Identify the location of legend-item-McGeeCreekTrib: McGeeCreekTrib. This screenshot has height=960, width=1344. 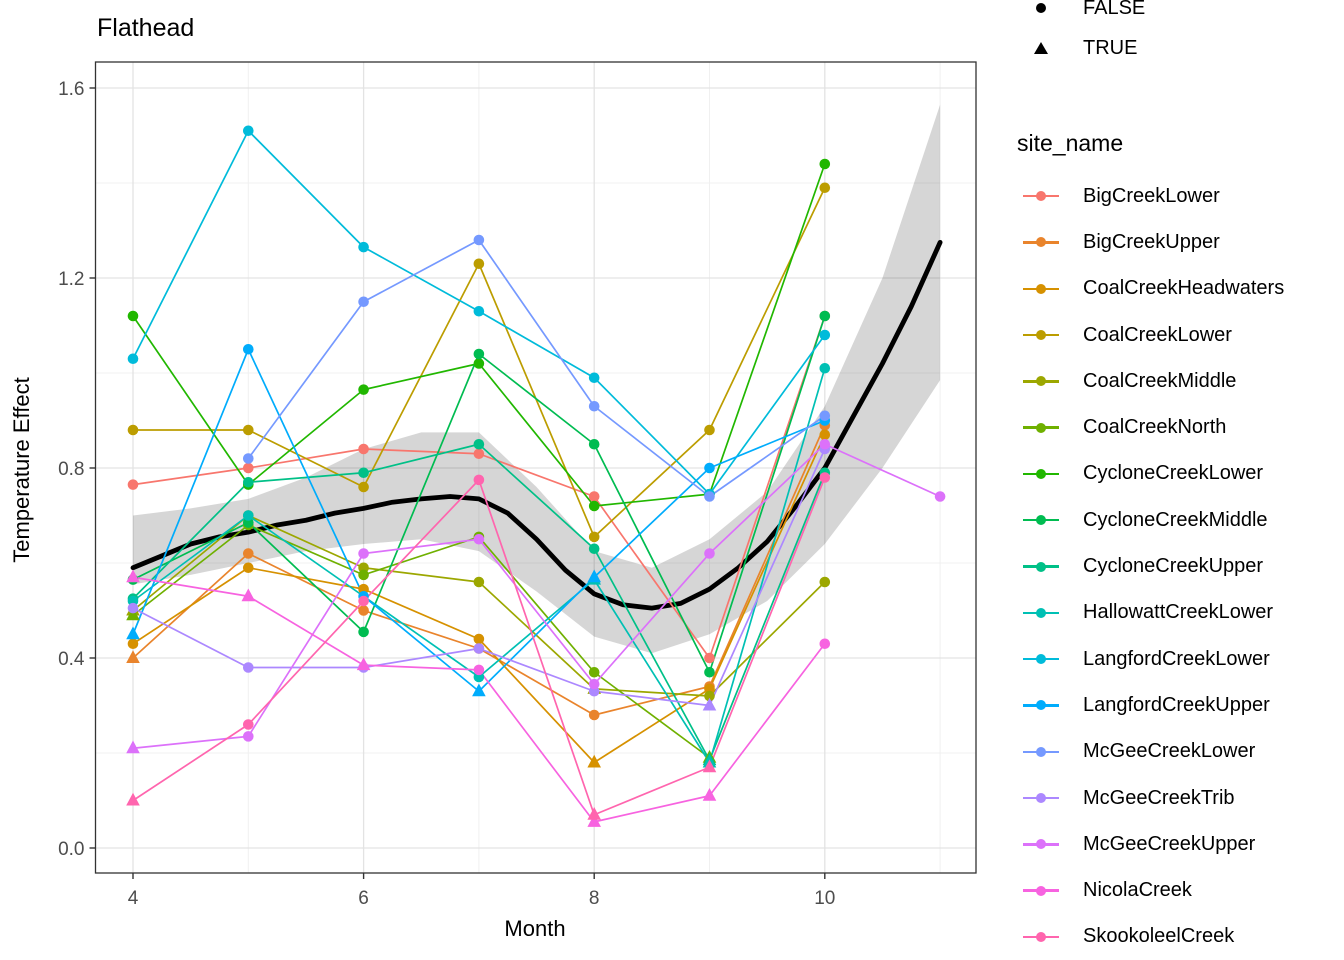
(1178, 798).